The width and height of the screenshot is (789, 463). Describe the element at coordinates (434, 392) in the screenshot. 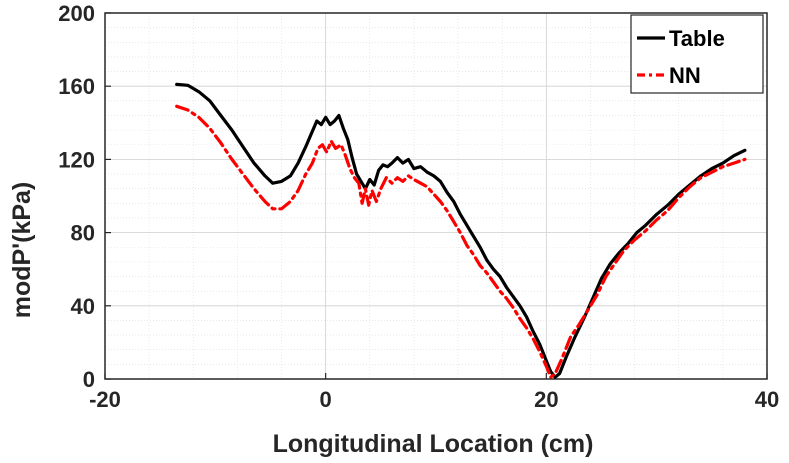

I see `x-axis-ticks: -20 0 20 40` at that location.